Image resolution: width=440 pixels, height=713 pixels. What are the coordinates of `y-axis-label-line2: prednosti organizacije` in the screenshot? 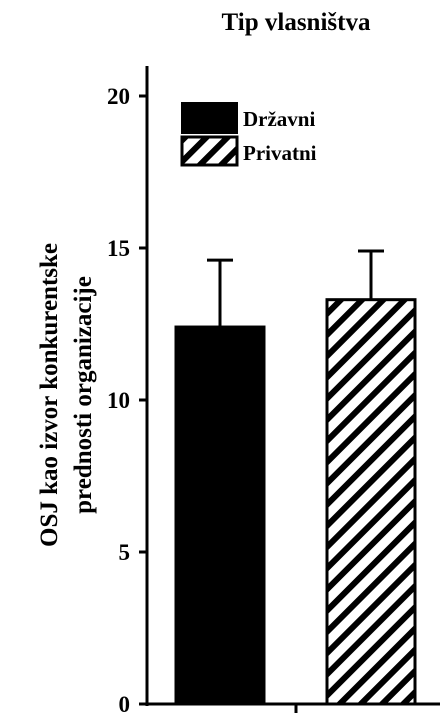 It's located at (83, 395).